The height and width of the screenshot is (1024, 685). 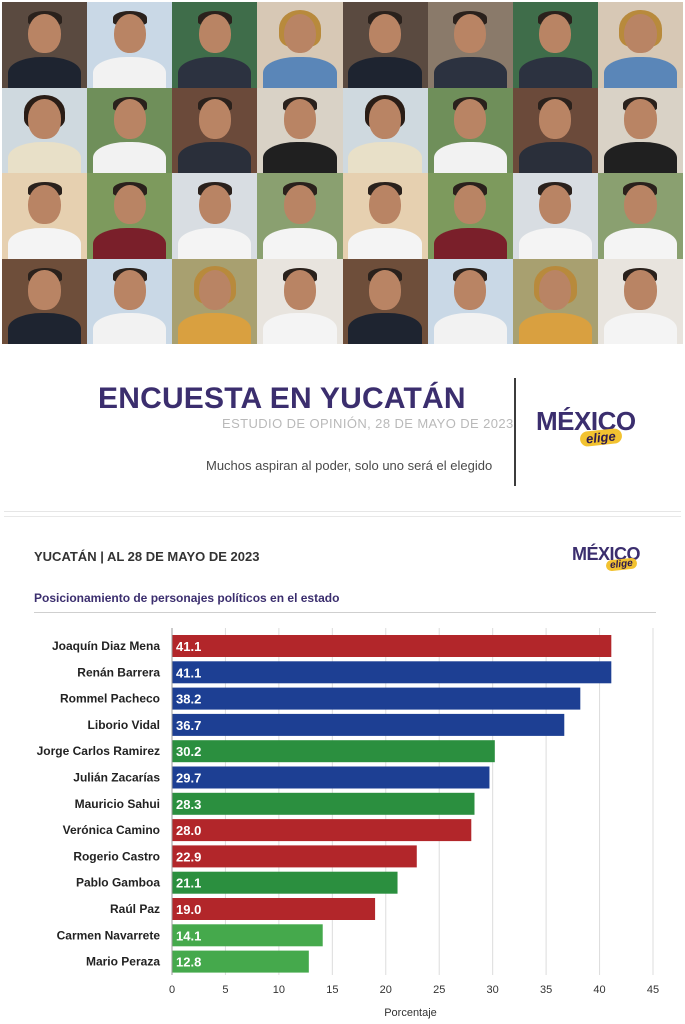 What do you see at coordinates (345, 612) in the screenshot?
I see `title-divider` at bounding box center [345, 612].